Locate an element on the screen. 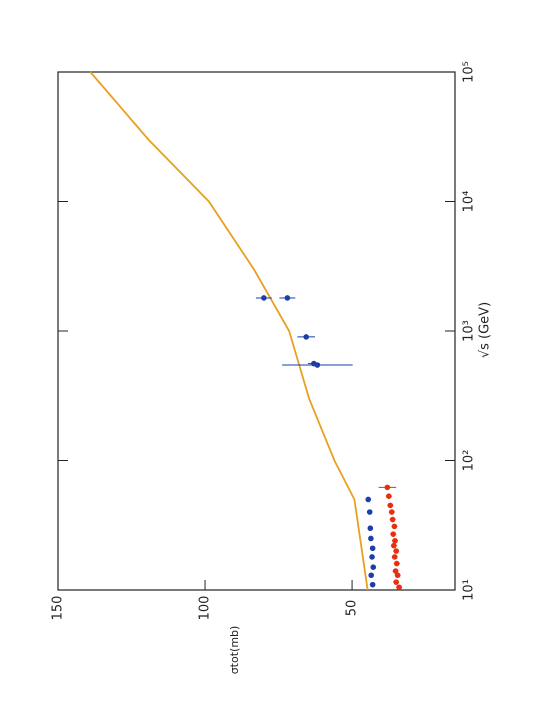 The height and width of the screenshot is (720, 540). y-tick-label: 100 is located at coordinates (205, 608).